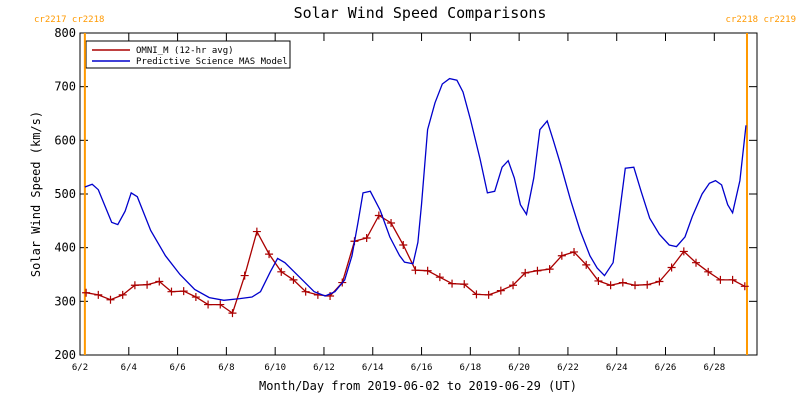 The width and height of the screenshot is (800, 400). What do you see at coordinates (420, 13) in the screenshot?
I see `chart-title: Solar Wind Speed Comparisons` at bounding box center [420, 13].